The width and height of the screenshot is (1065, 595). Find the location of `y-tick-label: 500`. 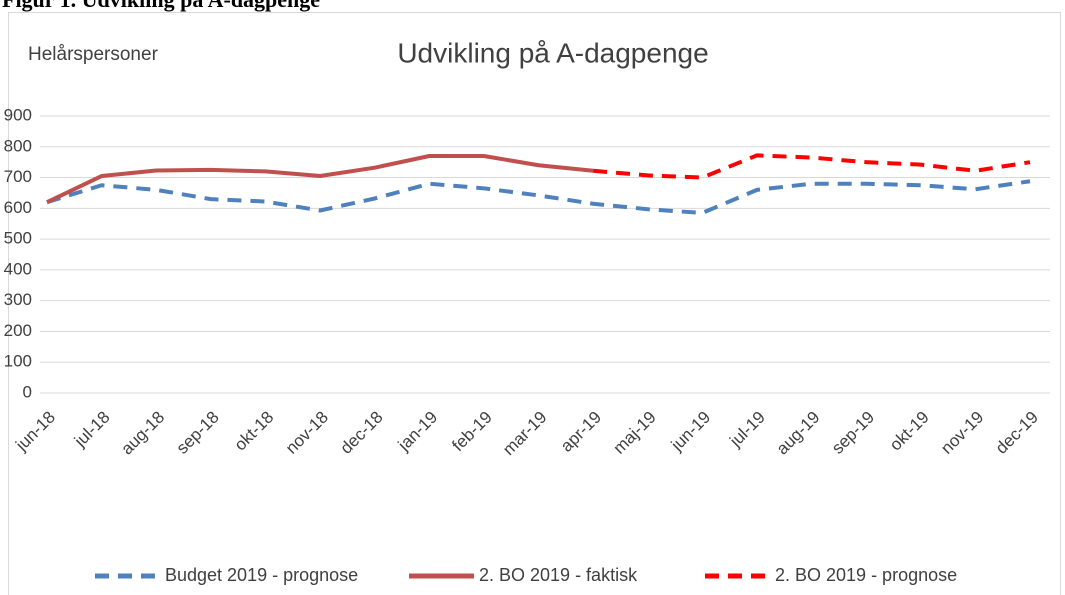

y-tick-label: 500 is located at coordinates (18, 238).